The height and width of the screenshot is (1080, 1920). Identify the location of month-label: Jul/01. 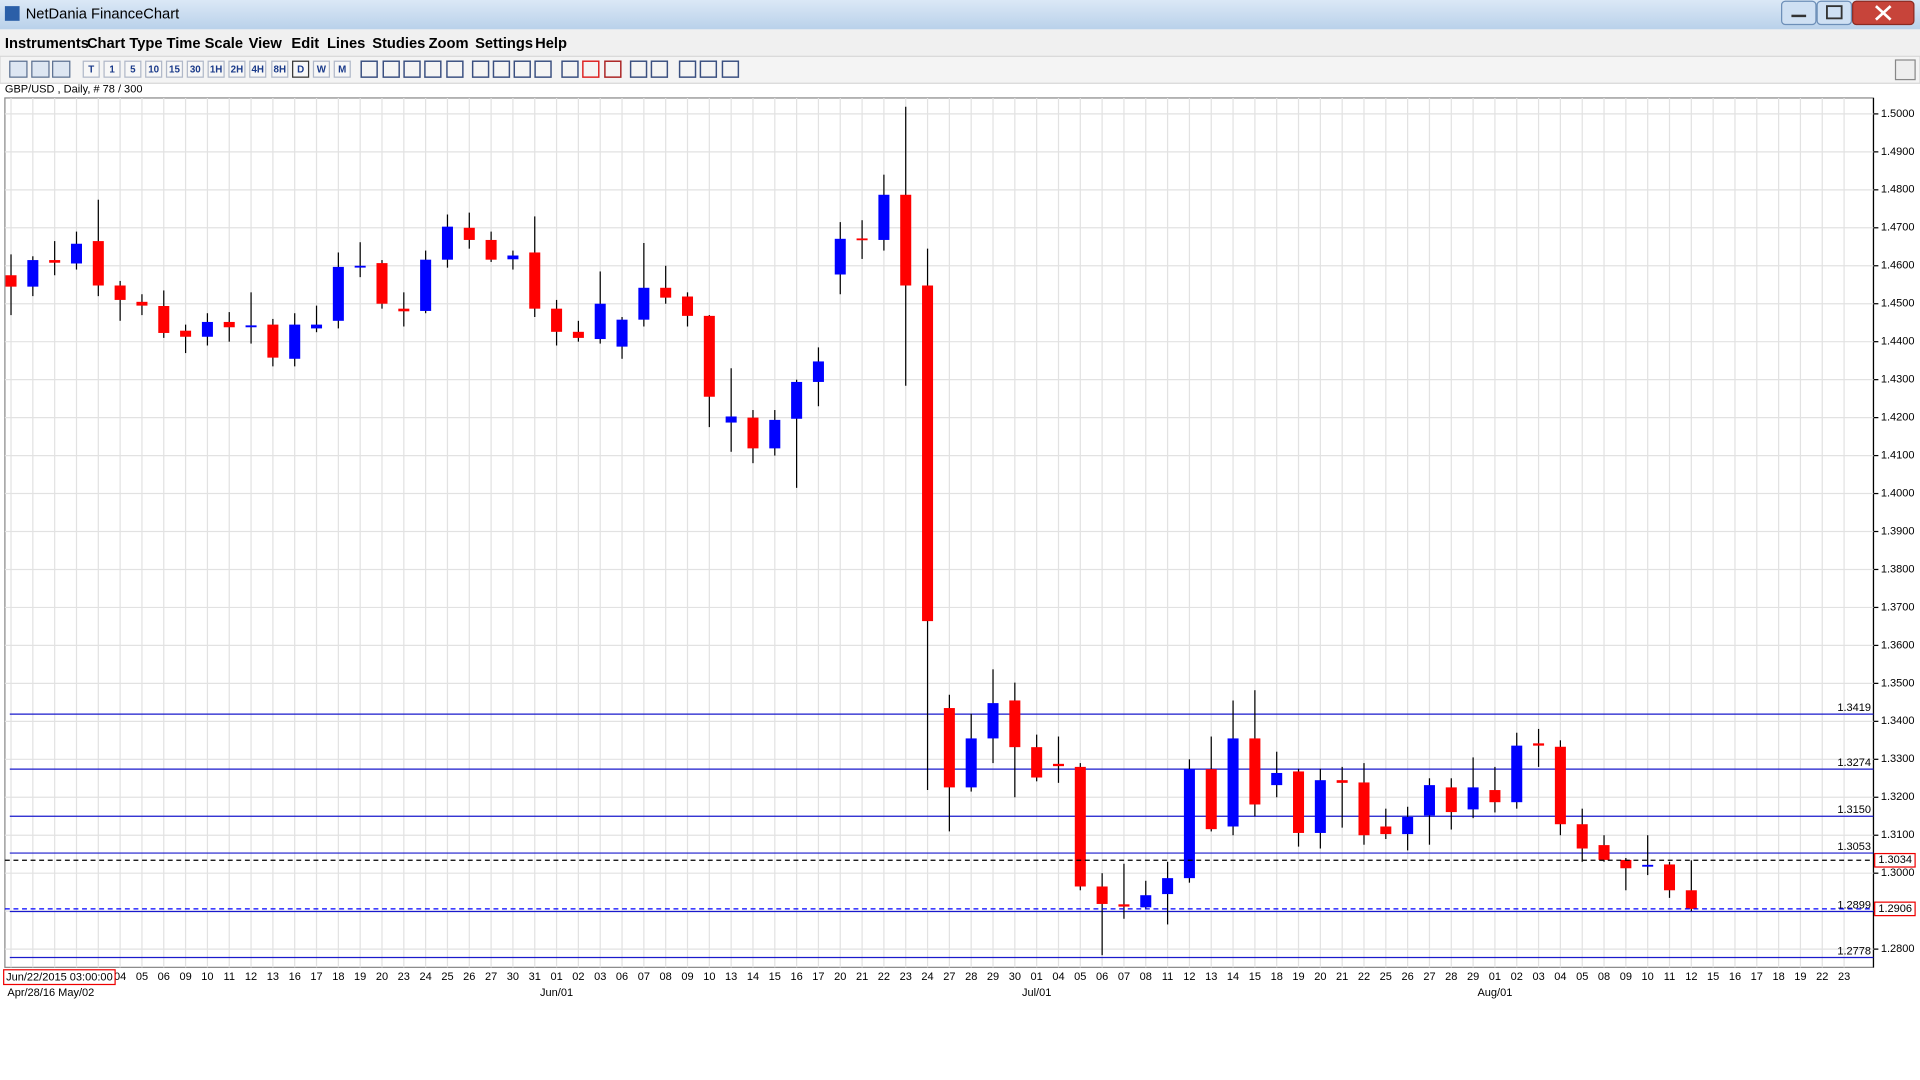
(1036, 993).